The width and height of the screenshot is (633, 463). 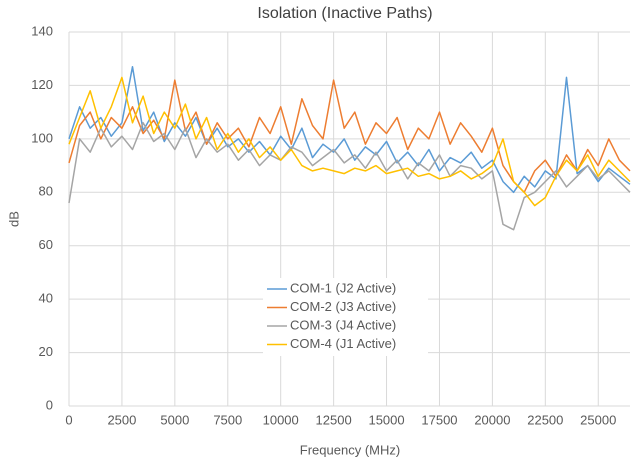 I want to click on x-tick-label: 15000, so click(x=386, y=419).